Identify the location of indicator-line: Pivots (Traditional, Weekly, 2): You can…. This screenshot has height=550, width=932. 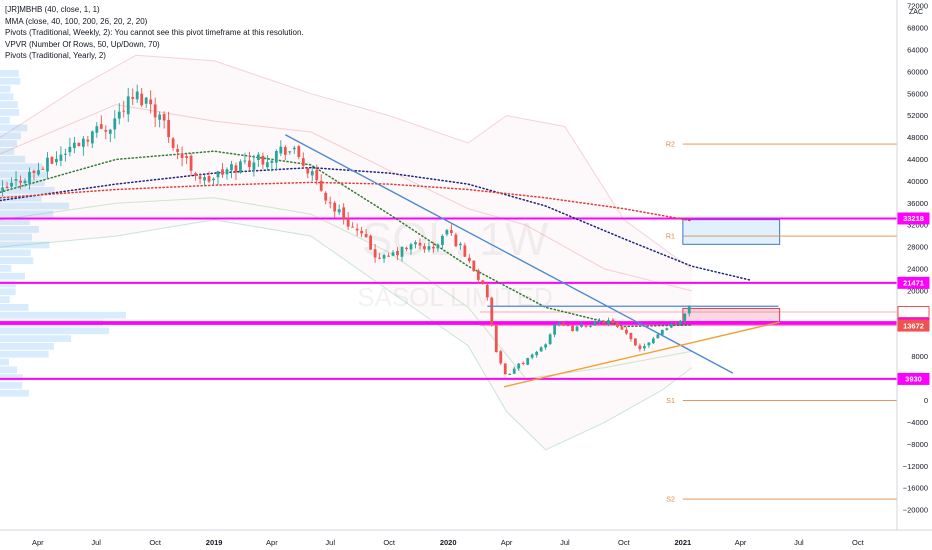
(154, 33).